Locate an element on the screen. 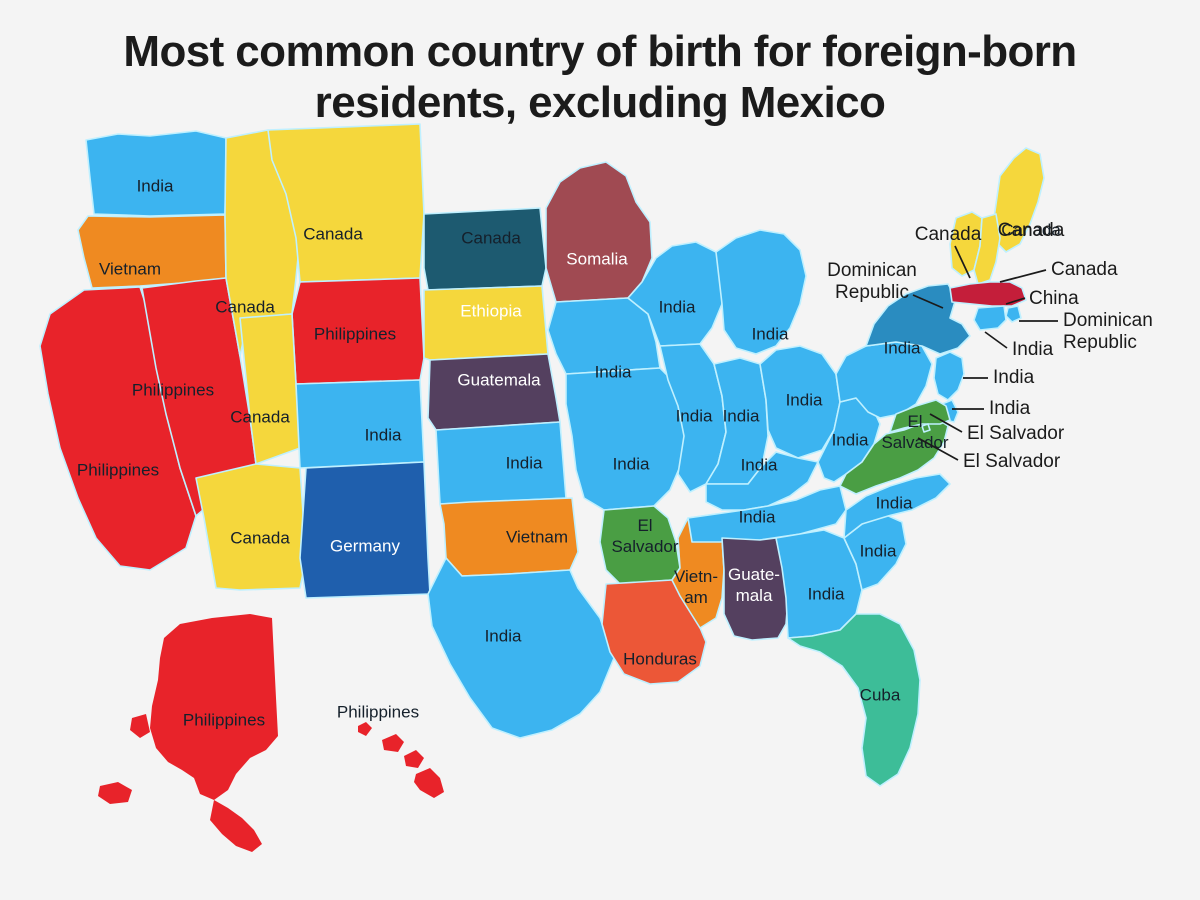  callout-leader-ma-canada is located at coordinates (1023, 276).